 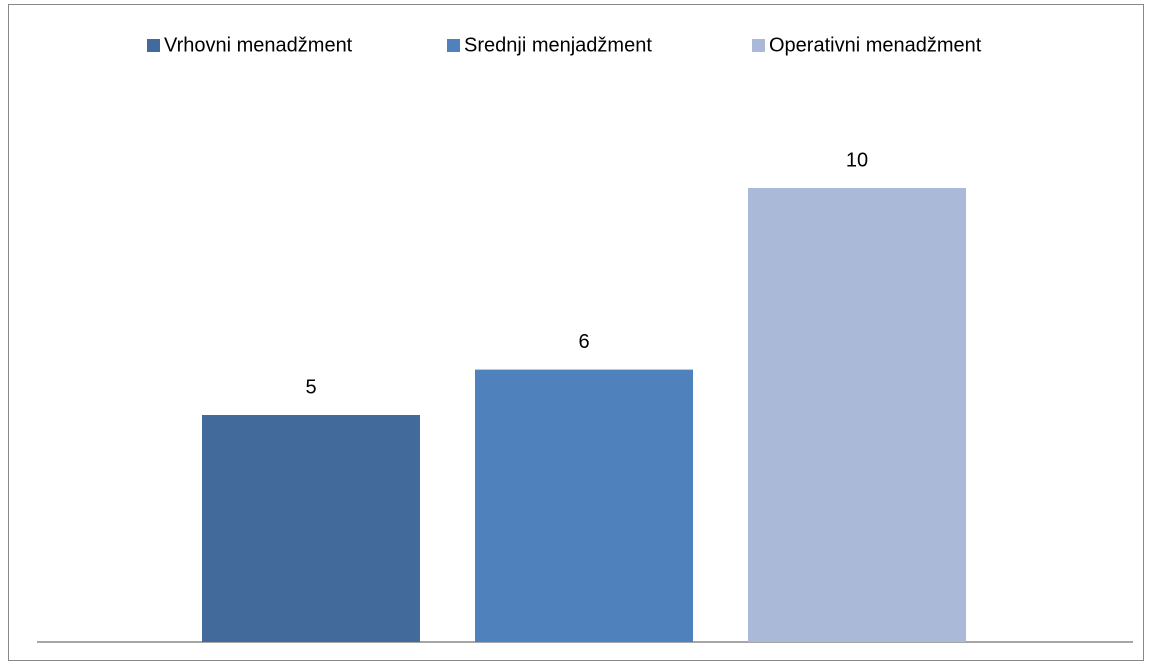 What do you see at coordinates (558, 45) in the screenshot?
I see `legend-label: Srednji menjadžment` at bounding box center [558, 45].